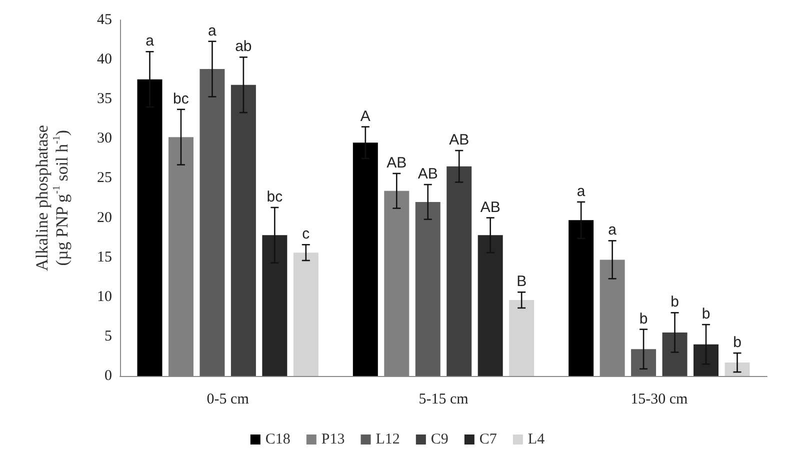 This screenshot has height=466, width=795. Describe the element at coordinates (488, 440) in the screenshot. I see `legend-label: C7` at that location.